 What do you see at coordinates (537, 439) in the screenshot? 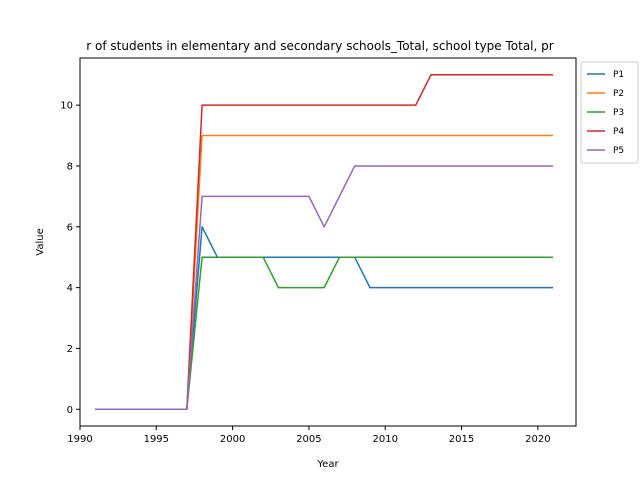
I see `x-tick-label: 2020` at bounding box center [537, 439].